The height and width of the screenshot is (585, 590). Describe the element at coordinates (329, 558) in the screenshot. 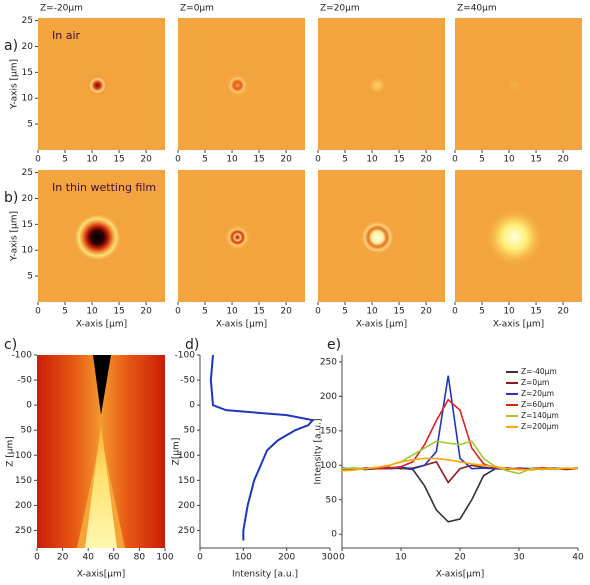

I see `x-tick-label: 300` at that location.